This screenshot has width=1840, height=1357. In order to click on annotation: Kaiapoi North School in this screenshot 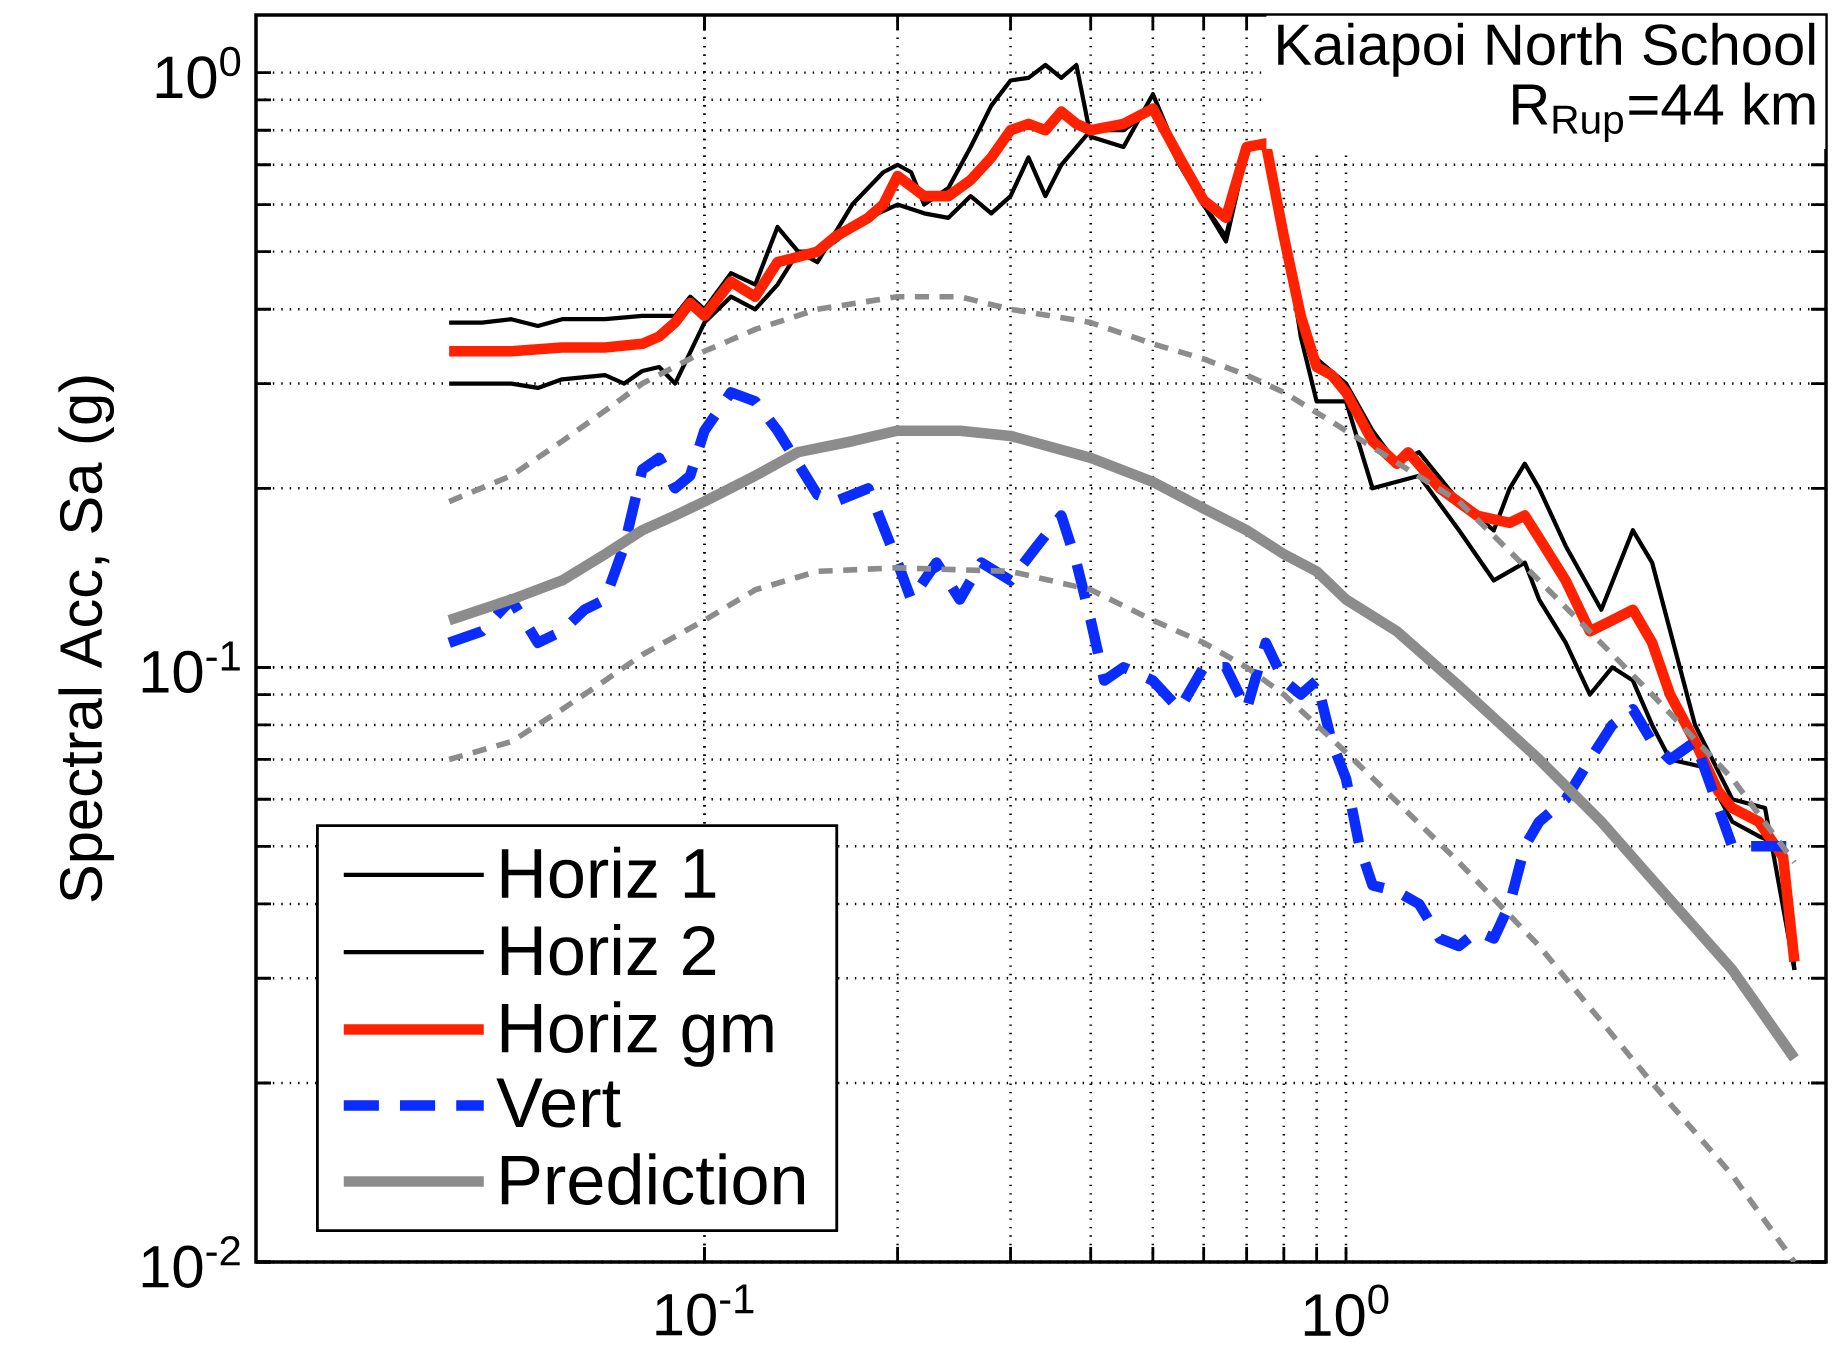, I will do `click(1546, 49)`.